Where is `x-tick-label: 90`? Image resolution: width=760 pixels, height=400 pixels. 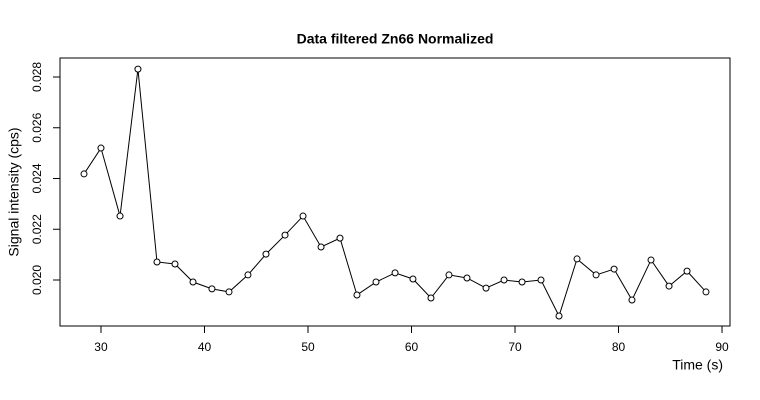 x-tick-label: 90 is located at coordinates (722, 347).